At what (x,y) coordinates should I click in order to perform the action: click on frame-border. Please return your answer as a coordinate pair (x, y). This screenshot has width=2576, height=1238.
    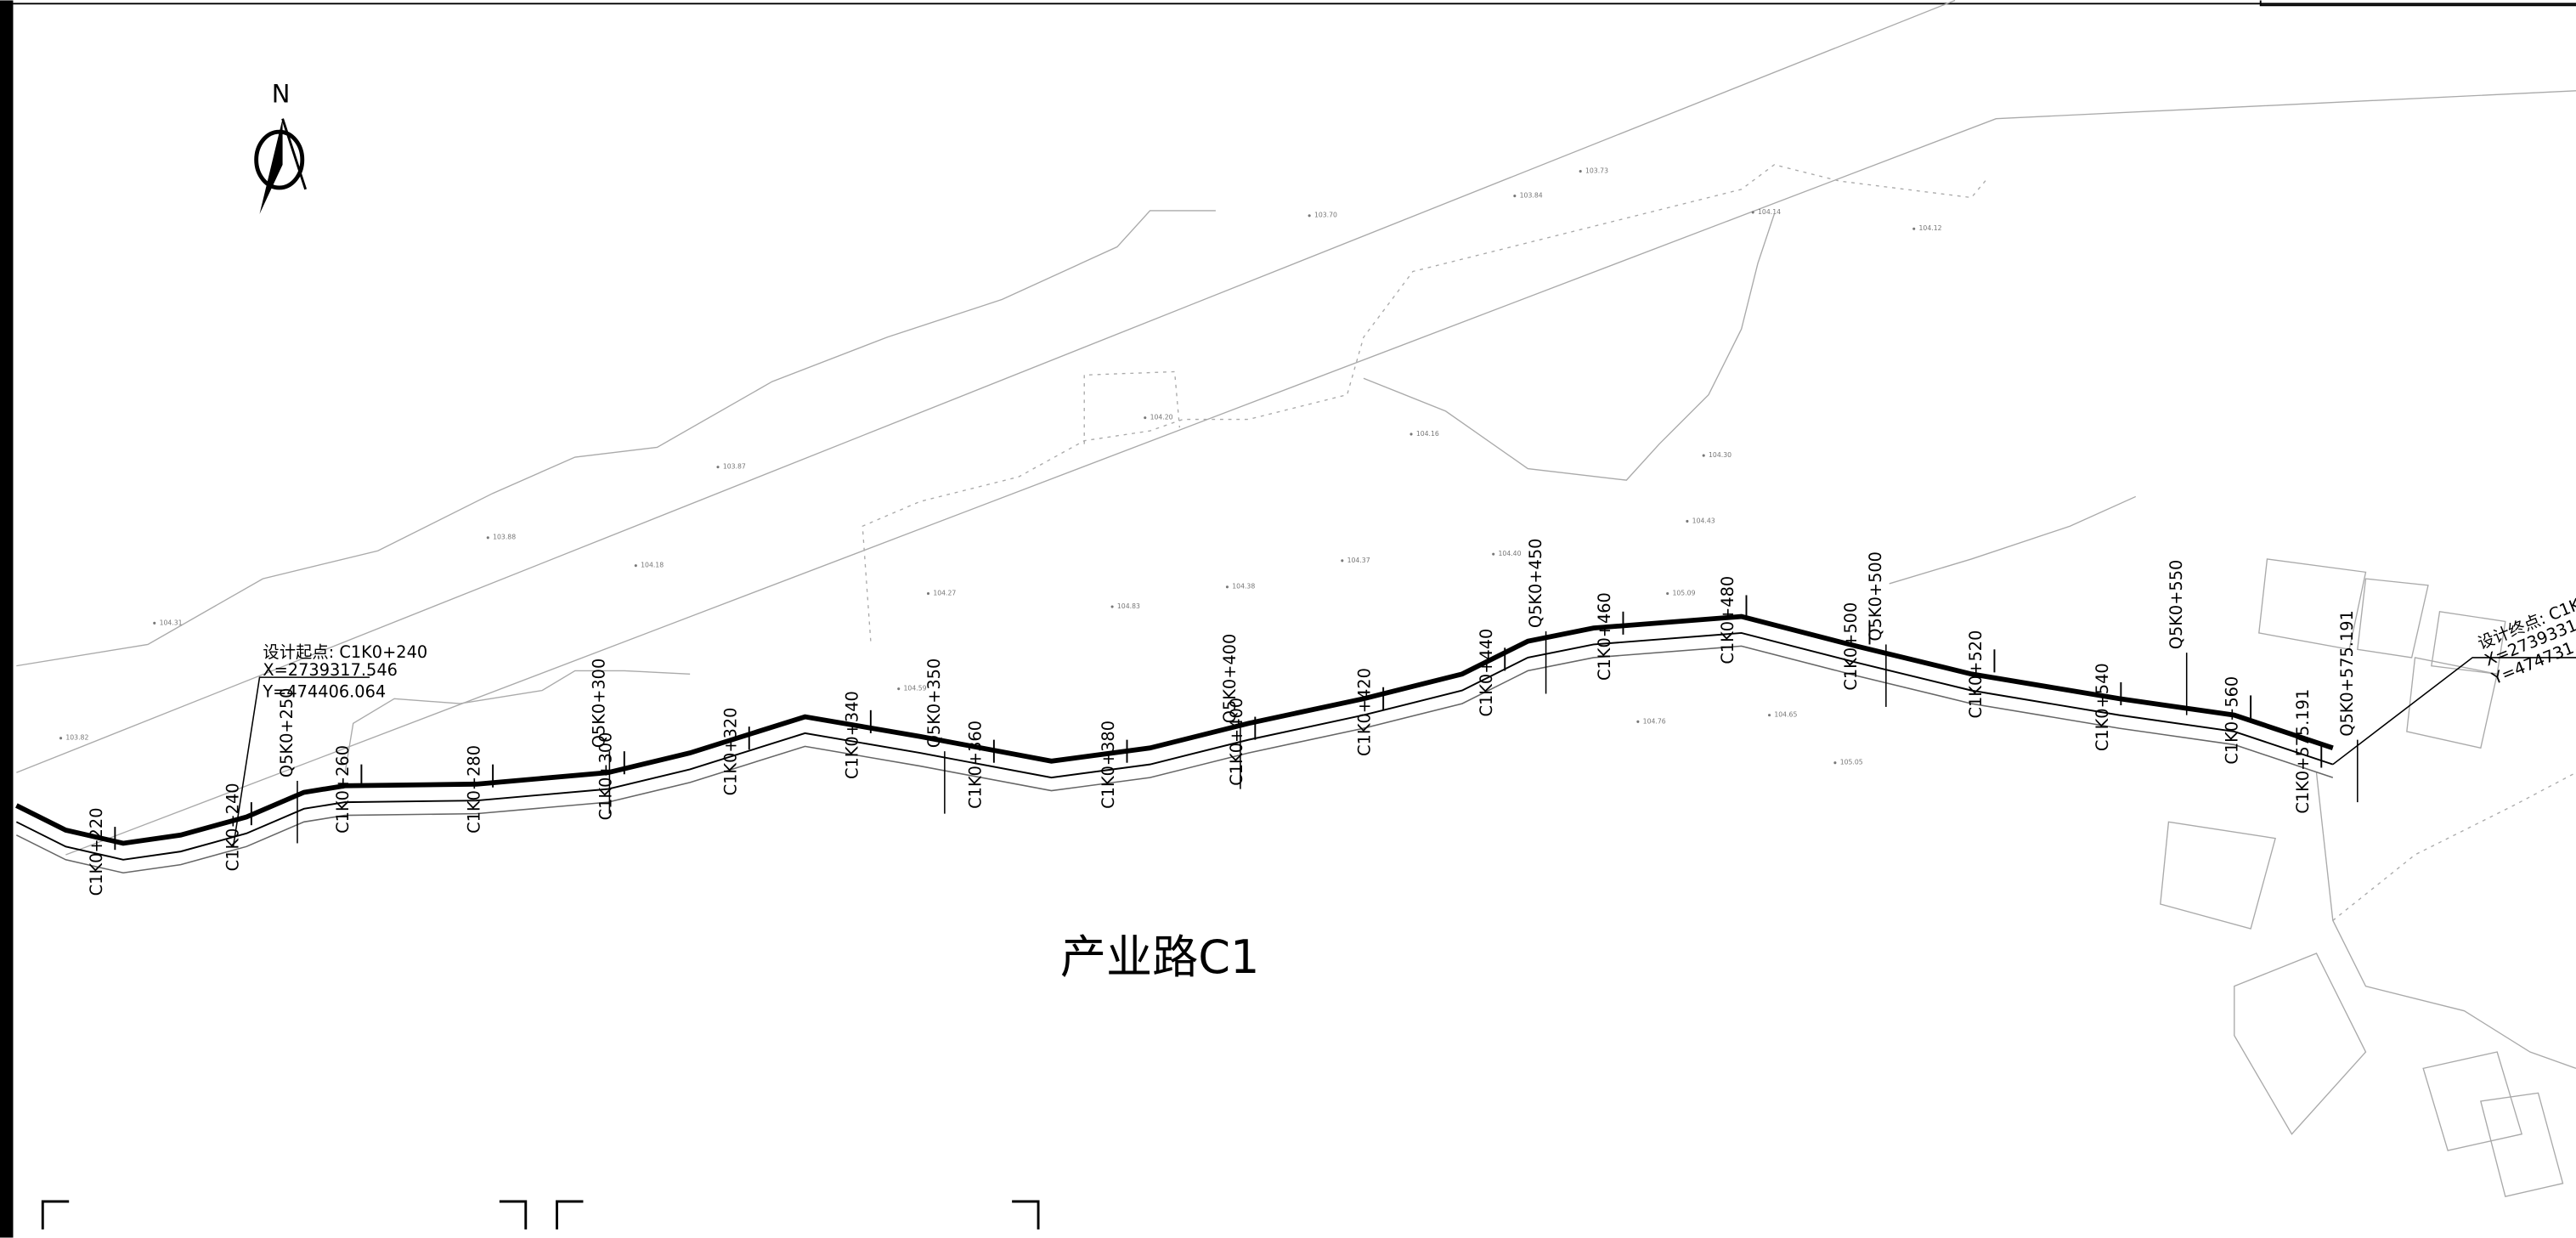
    Looking at the image, I should click on (7, 619).